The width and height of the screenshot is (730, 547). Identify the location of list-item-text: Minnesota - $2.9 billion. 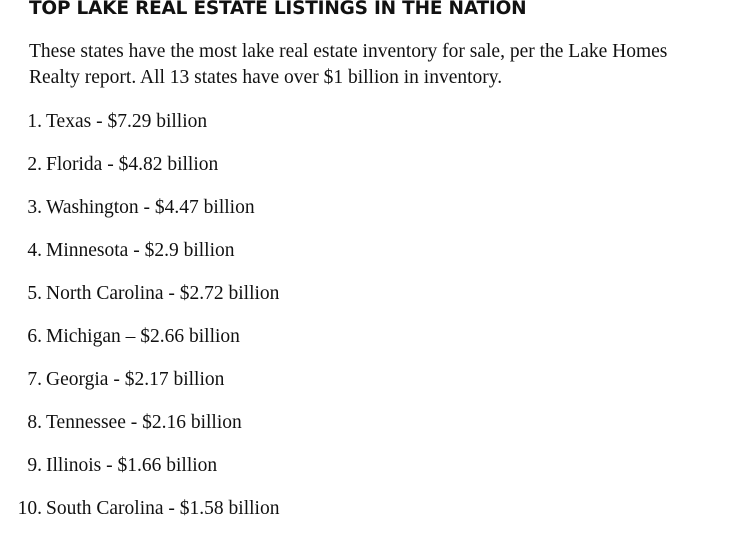
(140, 250).